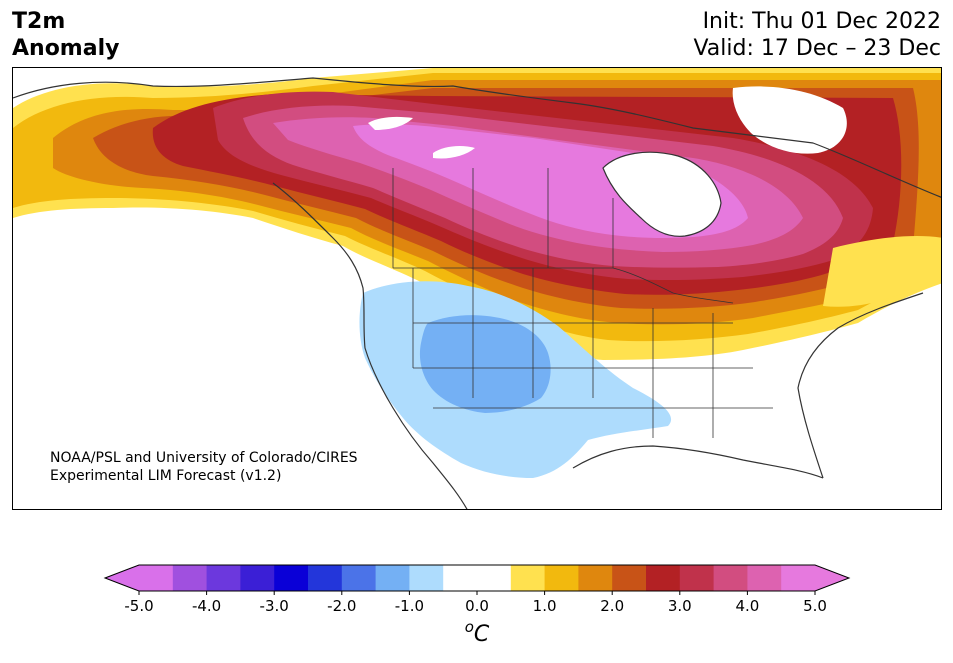 The image size is (953, 663). What do you see at coordinates (563, 285) in the screenshot?
I see `us-canada-border` at bounding box center [563, 285].